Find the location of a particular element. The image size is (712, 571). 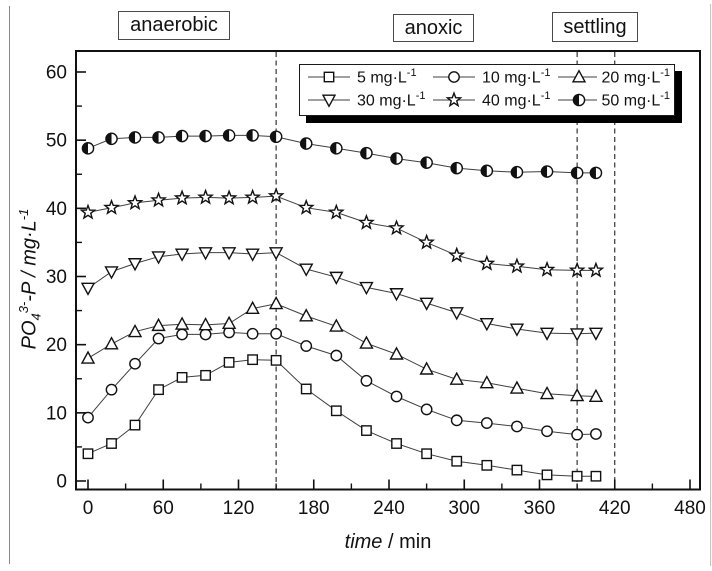

legend-label: 50 mg·L-1 is located at coordinates (635, 100).